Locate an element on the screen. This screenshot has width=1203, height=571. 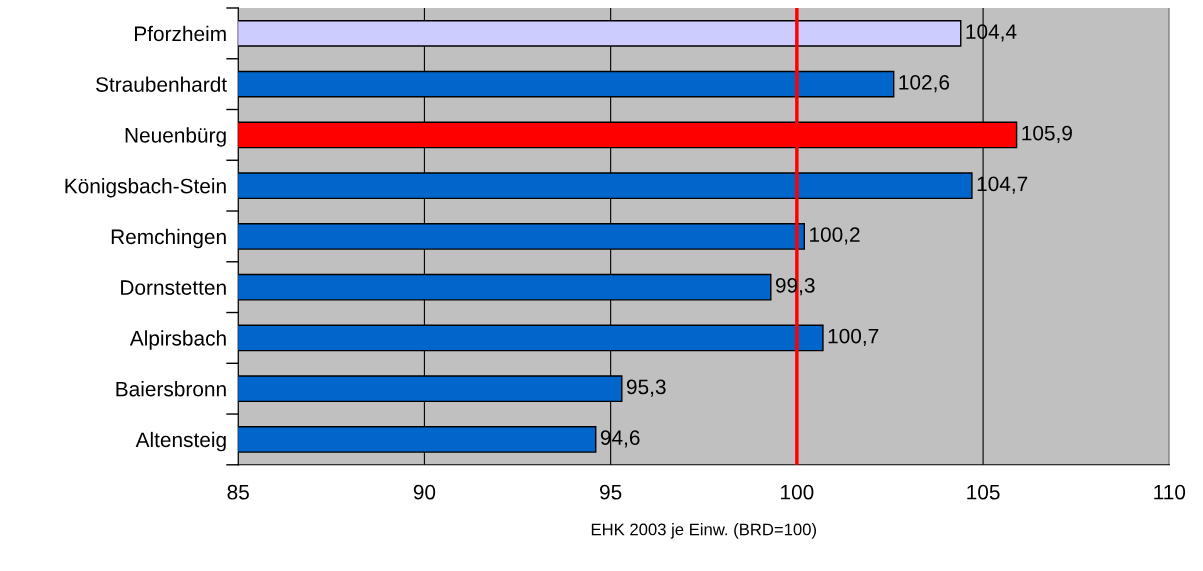
data-label: 100,2 is located at coordinates (835, 236).